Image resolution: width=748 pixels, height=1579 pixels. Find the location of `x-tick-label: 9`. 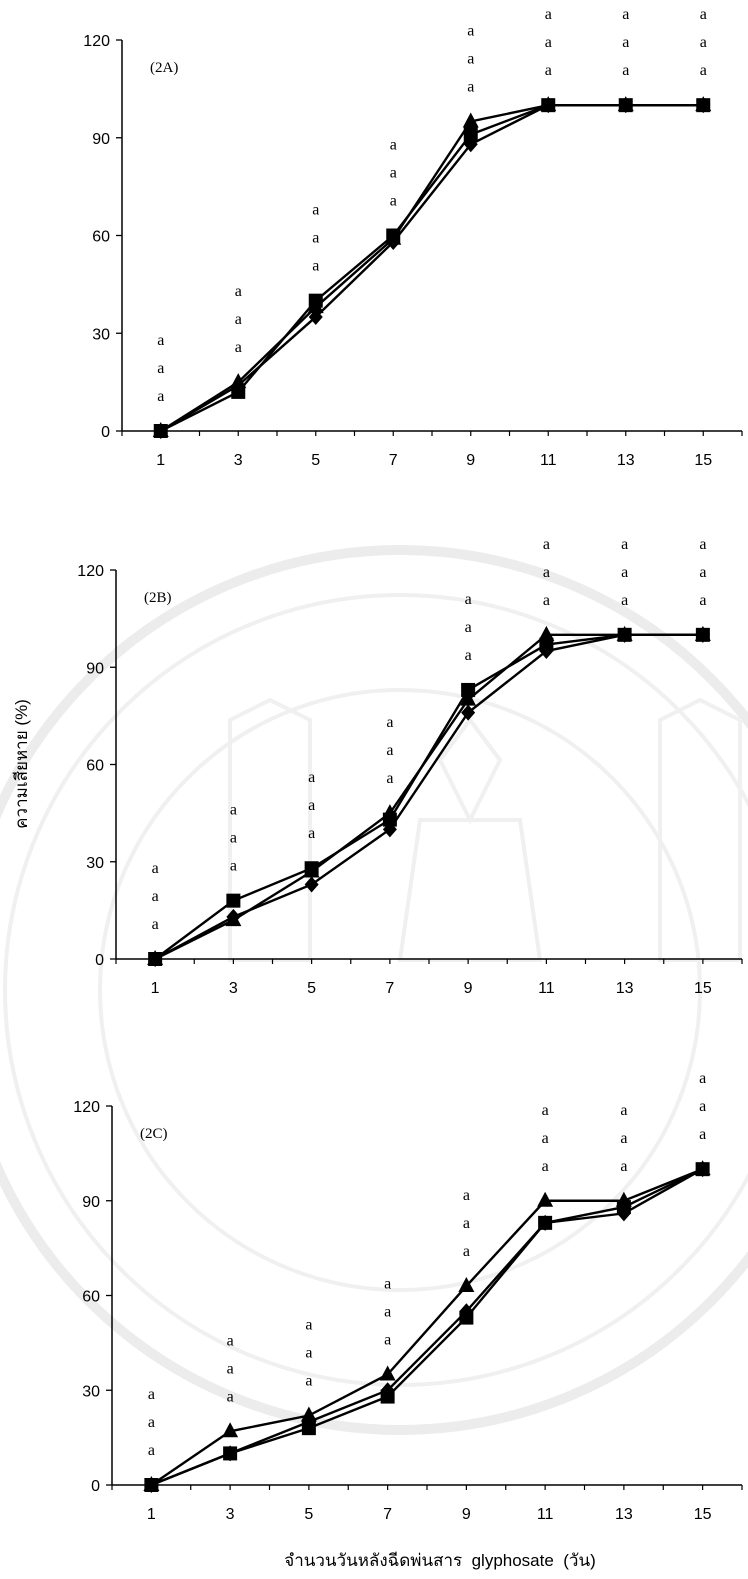

x-tick-label: 9 is located at coordinates (470, 460).